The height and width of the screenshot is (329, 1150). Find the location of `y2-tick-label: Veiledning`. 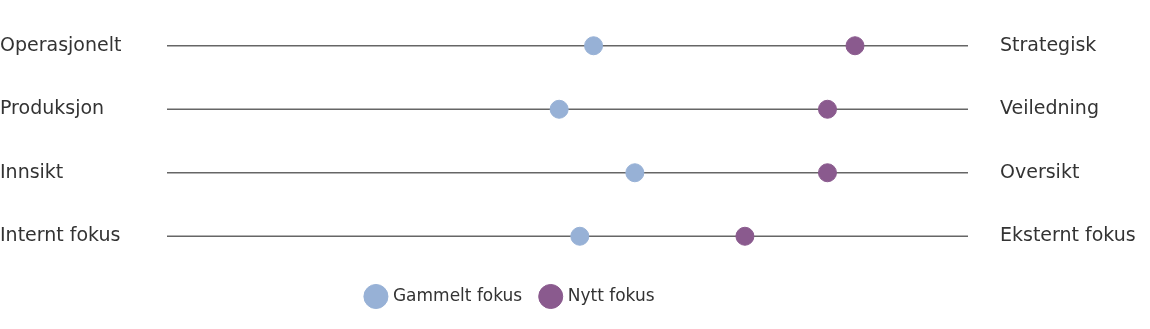

y2-tick-label: Veiledning is located at coordinates (1049, 107).